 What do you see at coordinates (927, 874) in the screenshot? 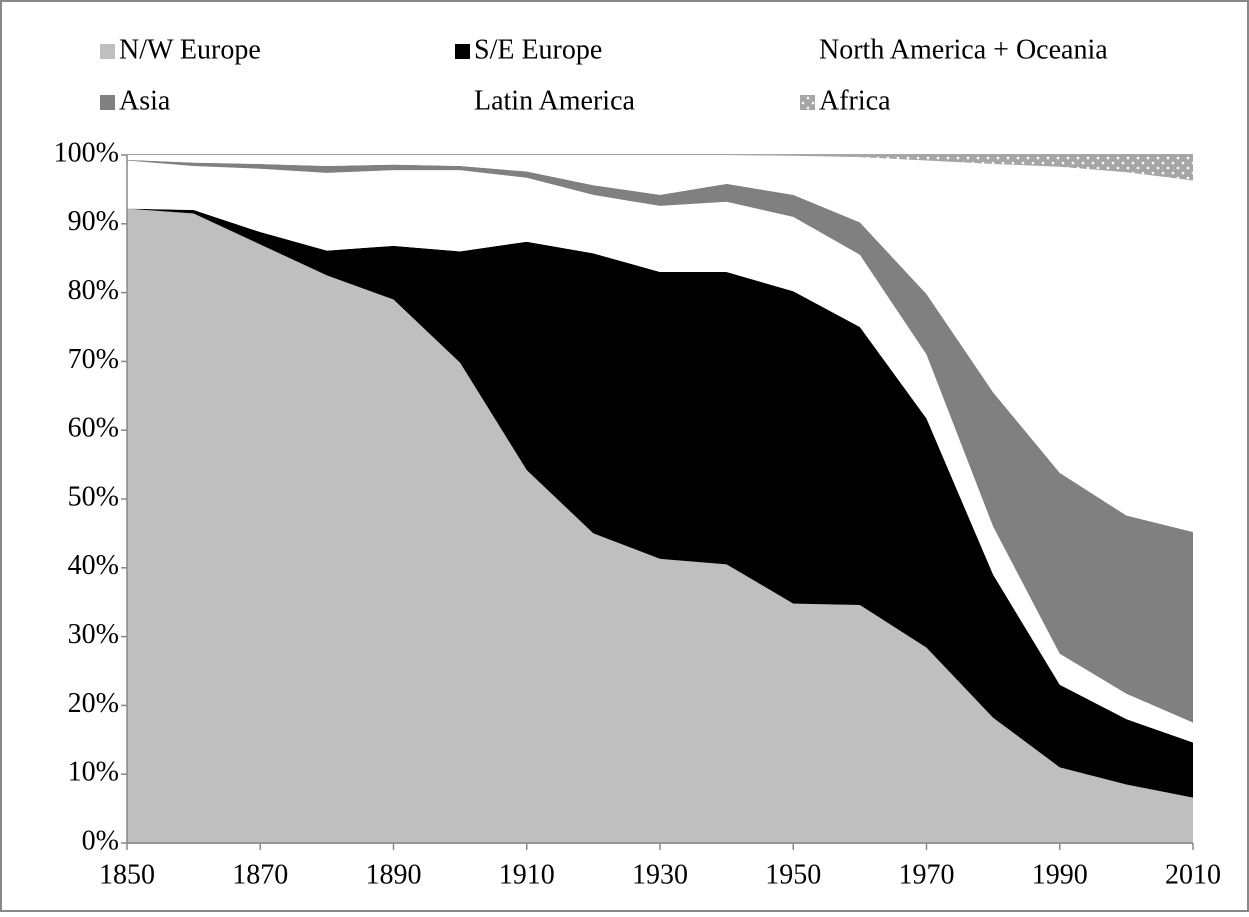
I see `x-tick-label: 1970` at bounding box center [927, 874].